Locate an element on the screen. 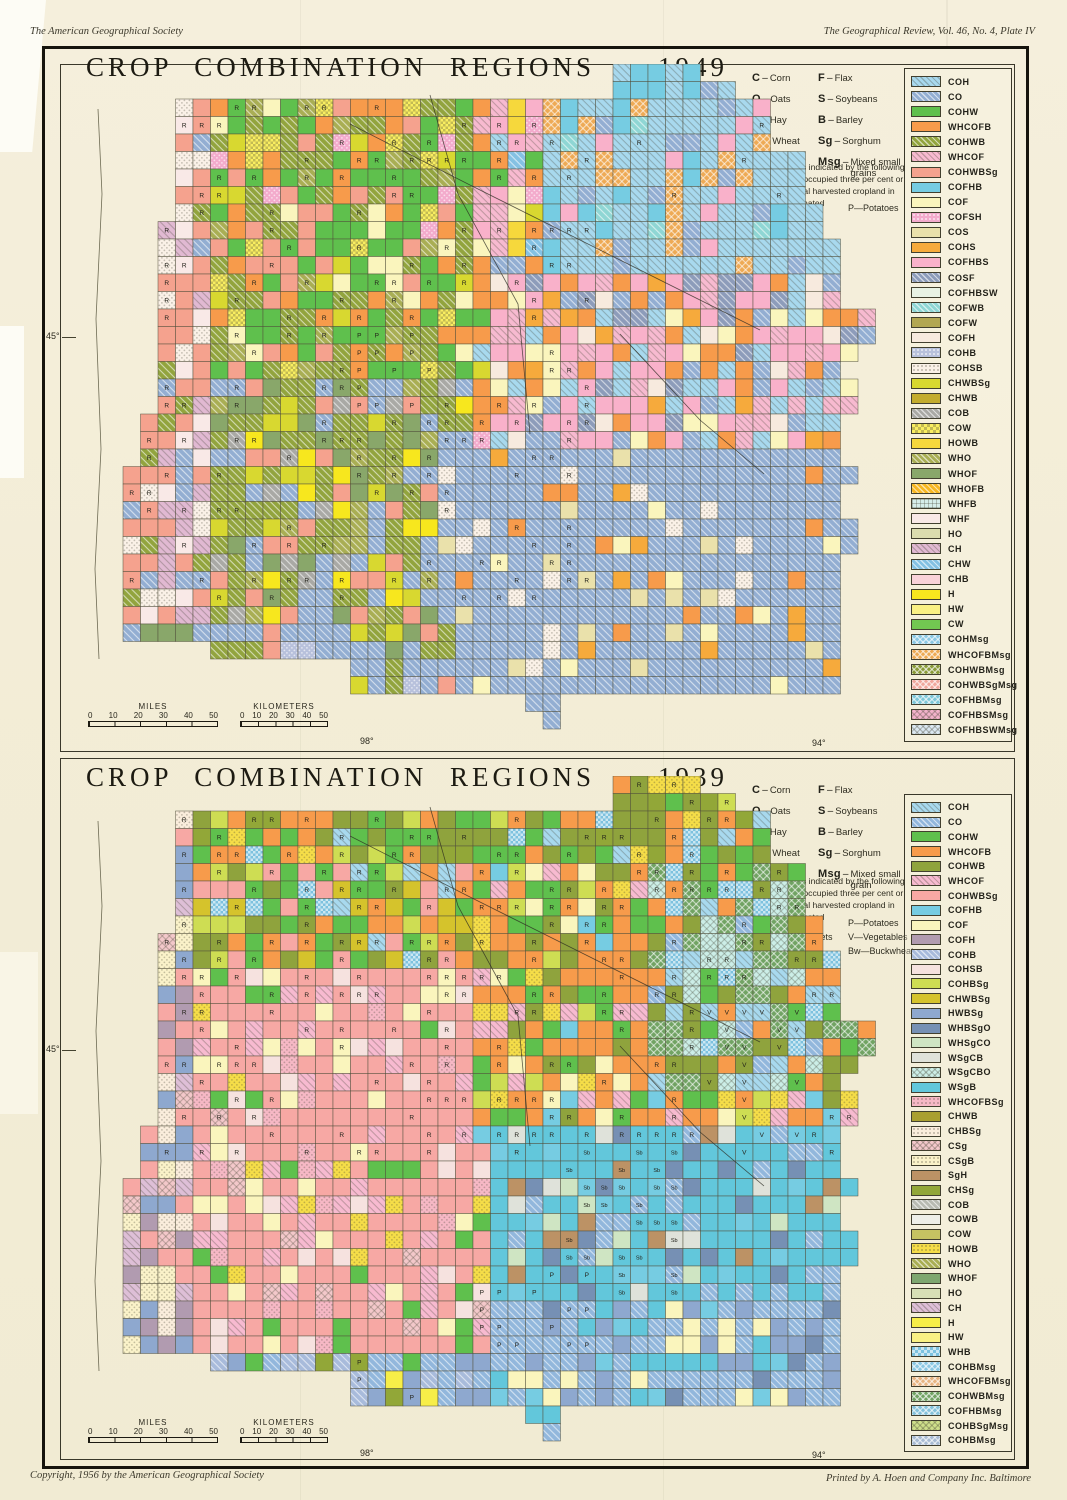 This screenshot has height=1500, width=1067. legend-label: COHBSg is located at coordinates (968, 983).